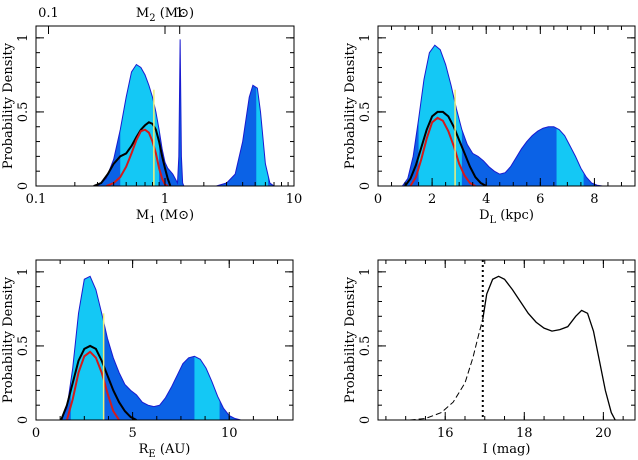 The image size is (638, 460). Describe the element at coordinates (484, 215) in the screenshot. I see `x-axis-label-main: D` at that location.